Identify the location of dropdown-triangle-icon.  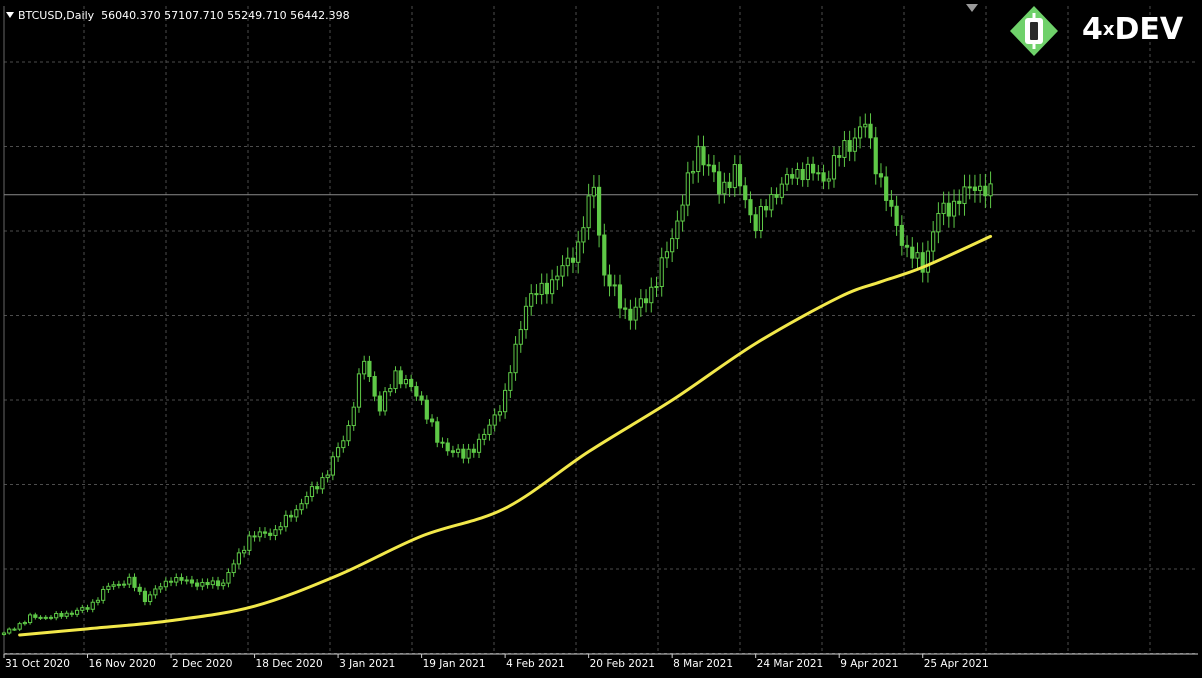
(10, 15).